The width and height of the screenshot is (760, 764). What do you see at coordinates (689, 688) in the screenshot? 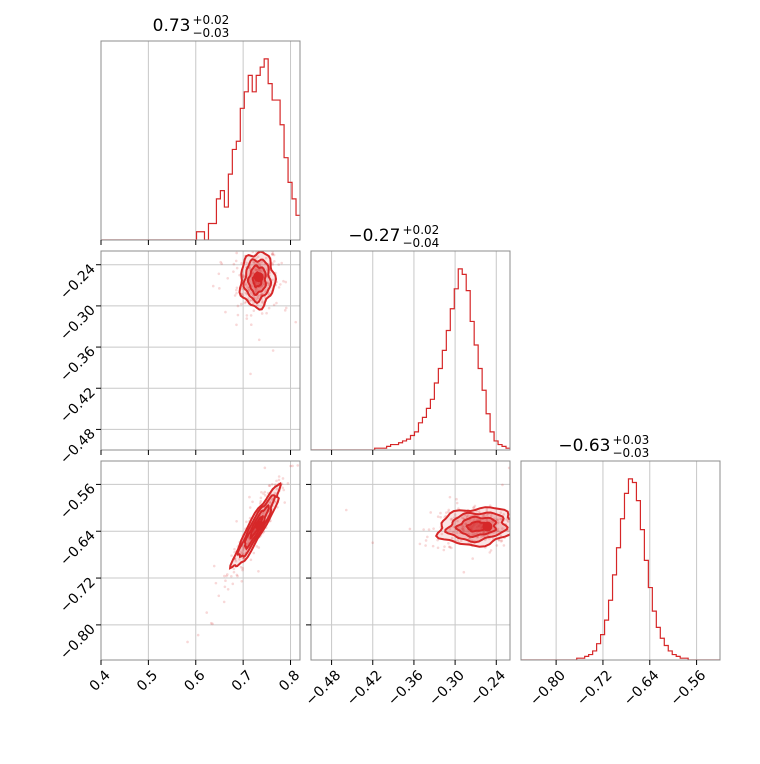
I see `x-tick-label: −0.56` at bounding box center [689, 688].